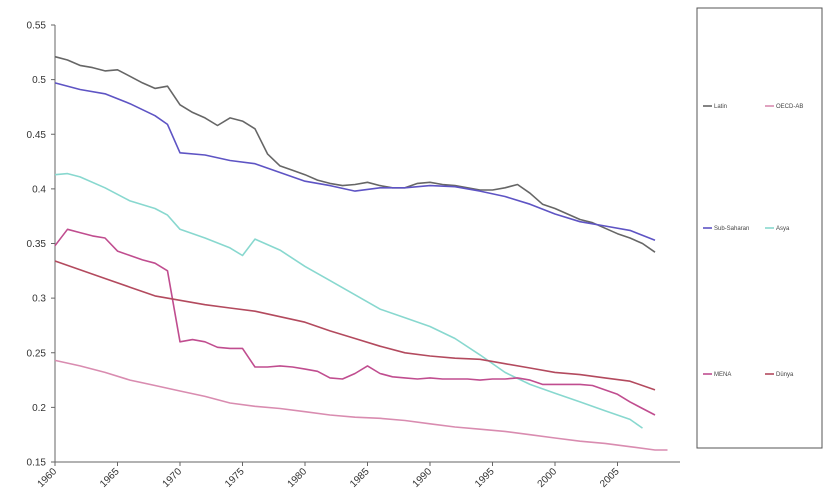  I want to click on y-tick-label: 0.4, so click(39, 189).